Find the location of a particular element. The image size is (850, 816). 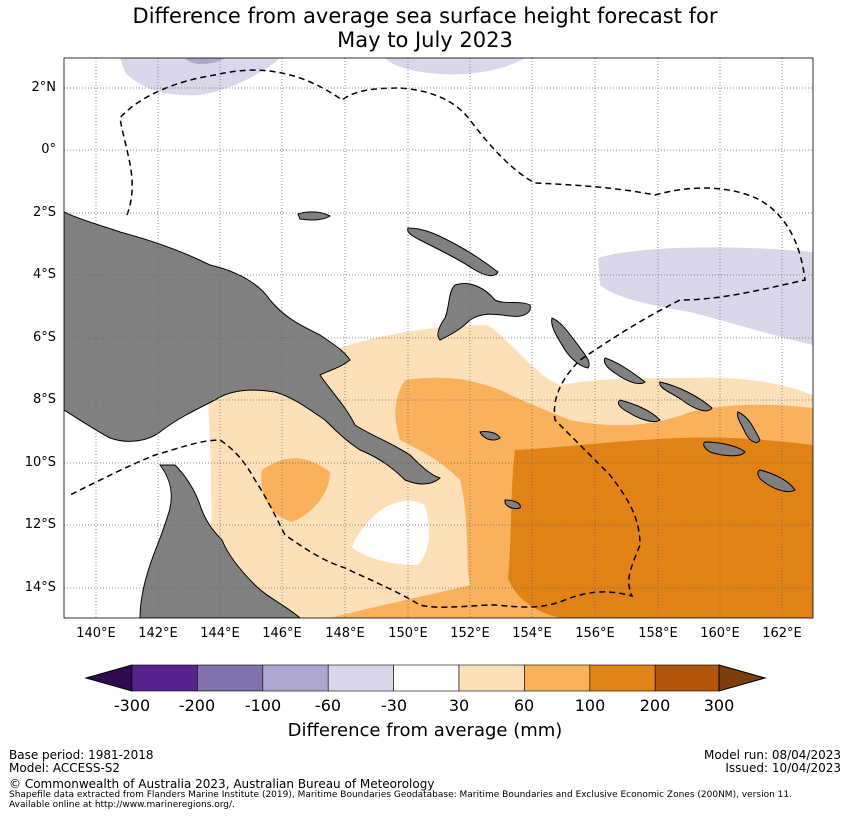

lat-label-4s: 4°S is located at coordinates (44, 274).